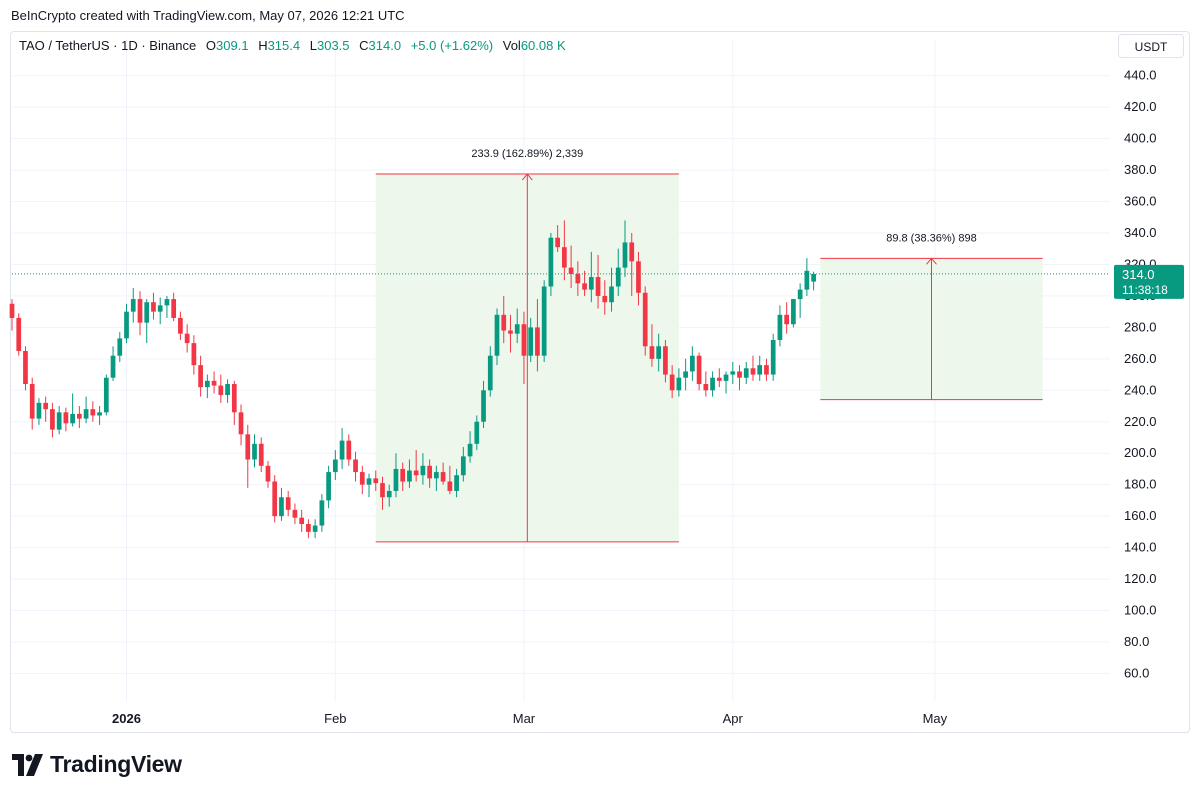 The width and height of the screenshot is (1200, 795). I want to click on price-tick-label: 360.0, so click(1140, 201).